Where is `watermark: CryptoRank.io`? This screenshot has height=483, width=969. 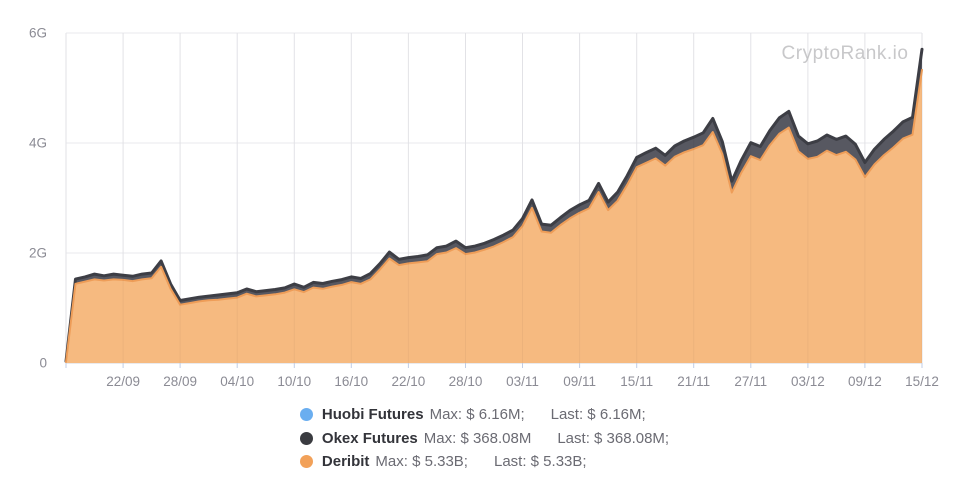
watermark: CryptoRank.io is located at coordinates (845, 53).